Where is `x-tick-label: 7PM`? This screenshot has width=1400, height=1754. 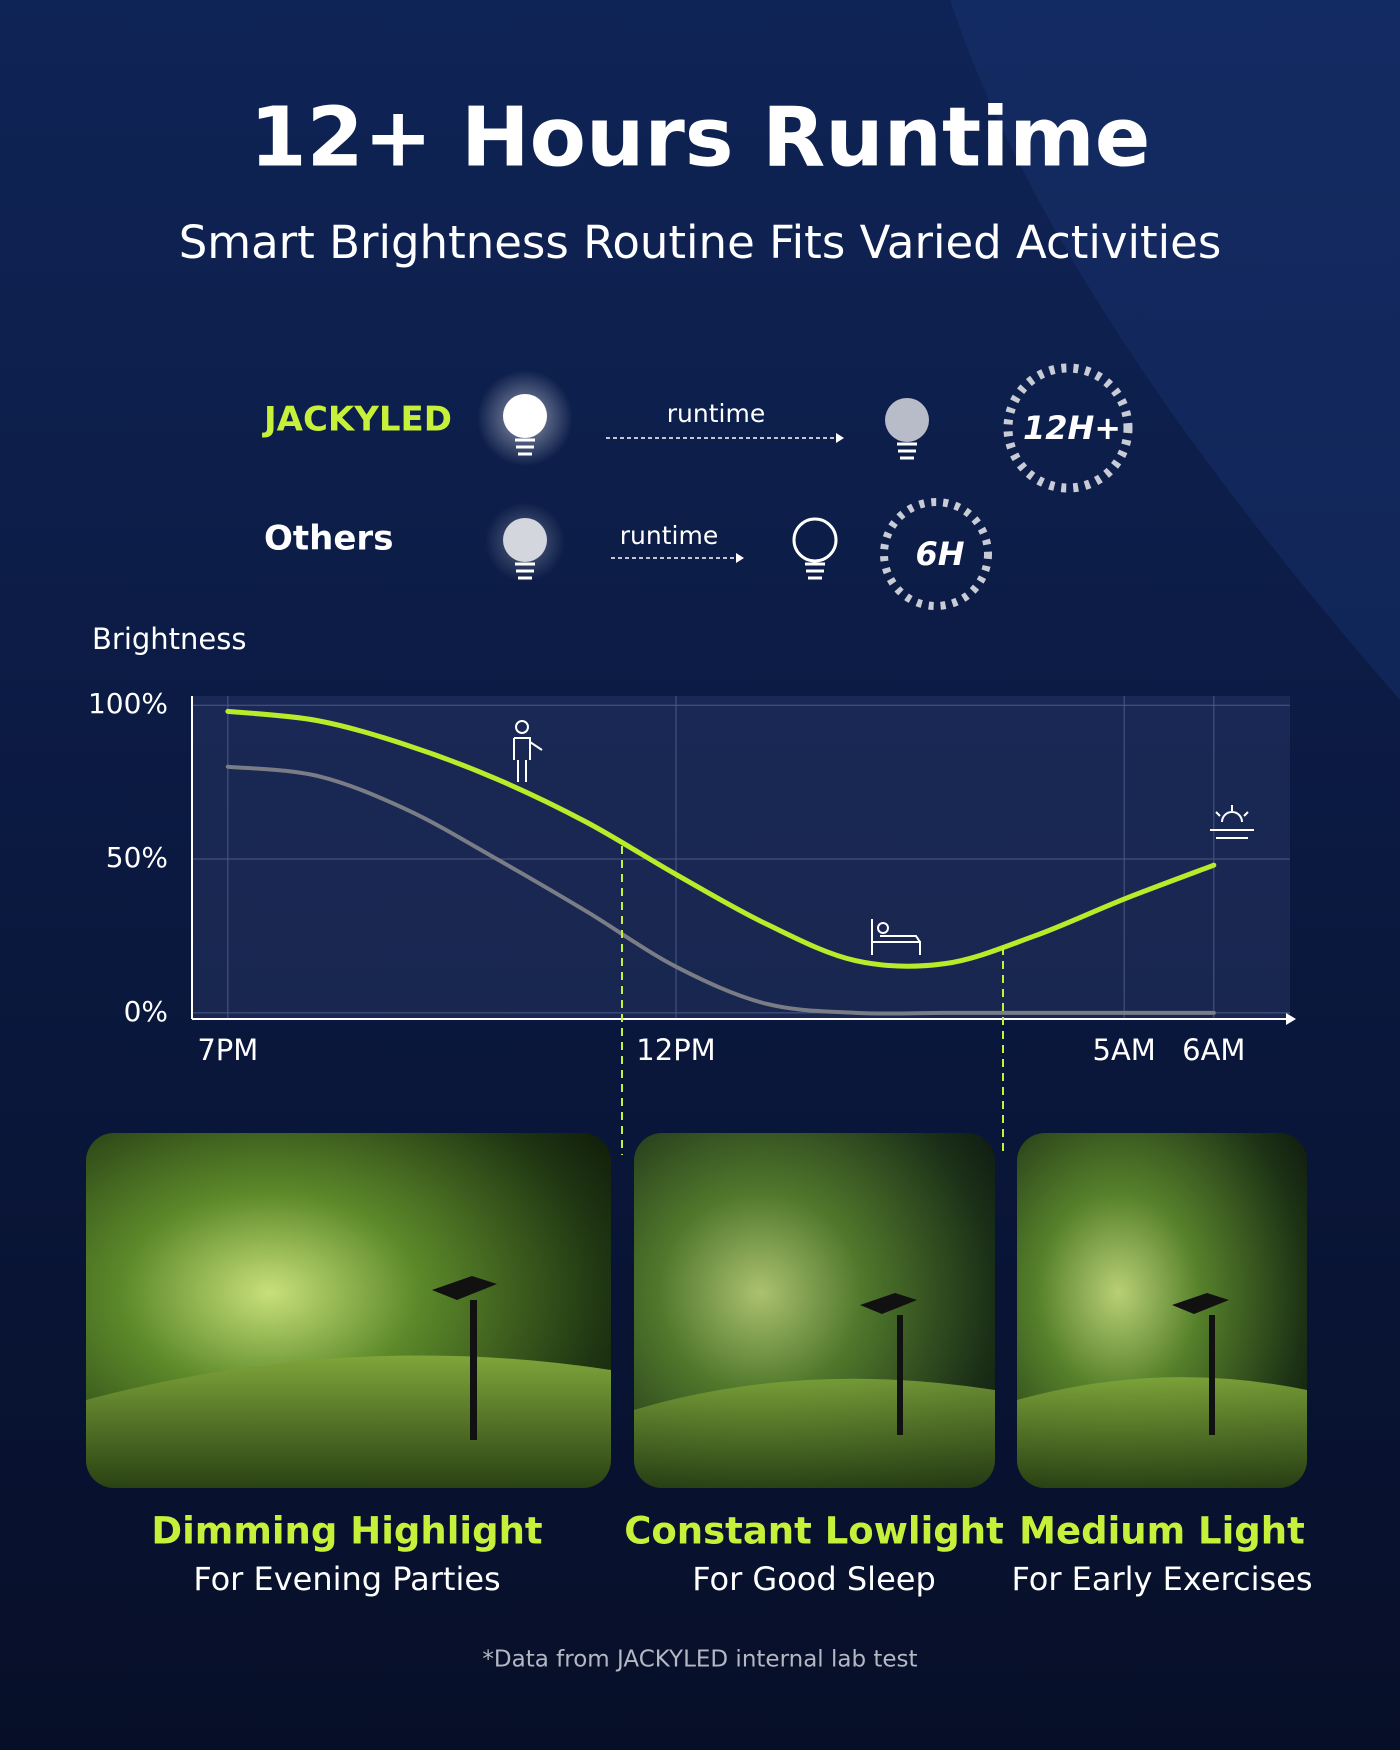
x-tick-label: 7PM is located at coordinates (227, 1050).